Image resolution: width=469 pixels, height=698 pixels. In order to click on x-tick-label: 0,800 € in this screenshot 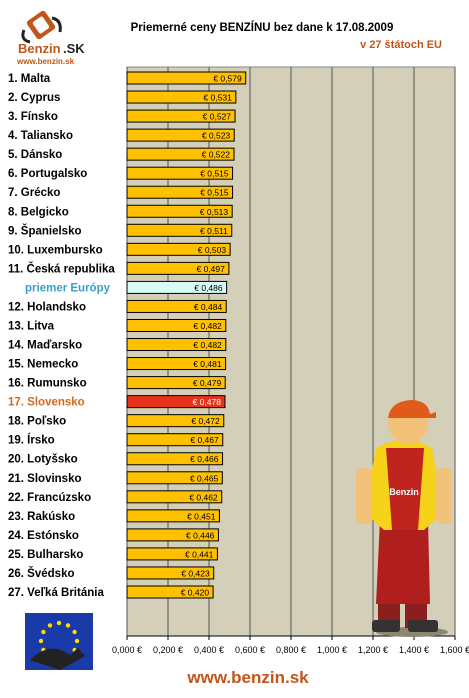, I will do `click(291, 650)`.